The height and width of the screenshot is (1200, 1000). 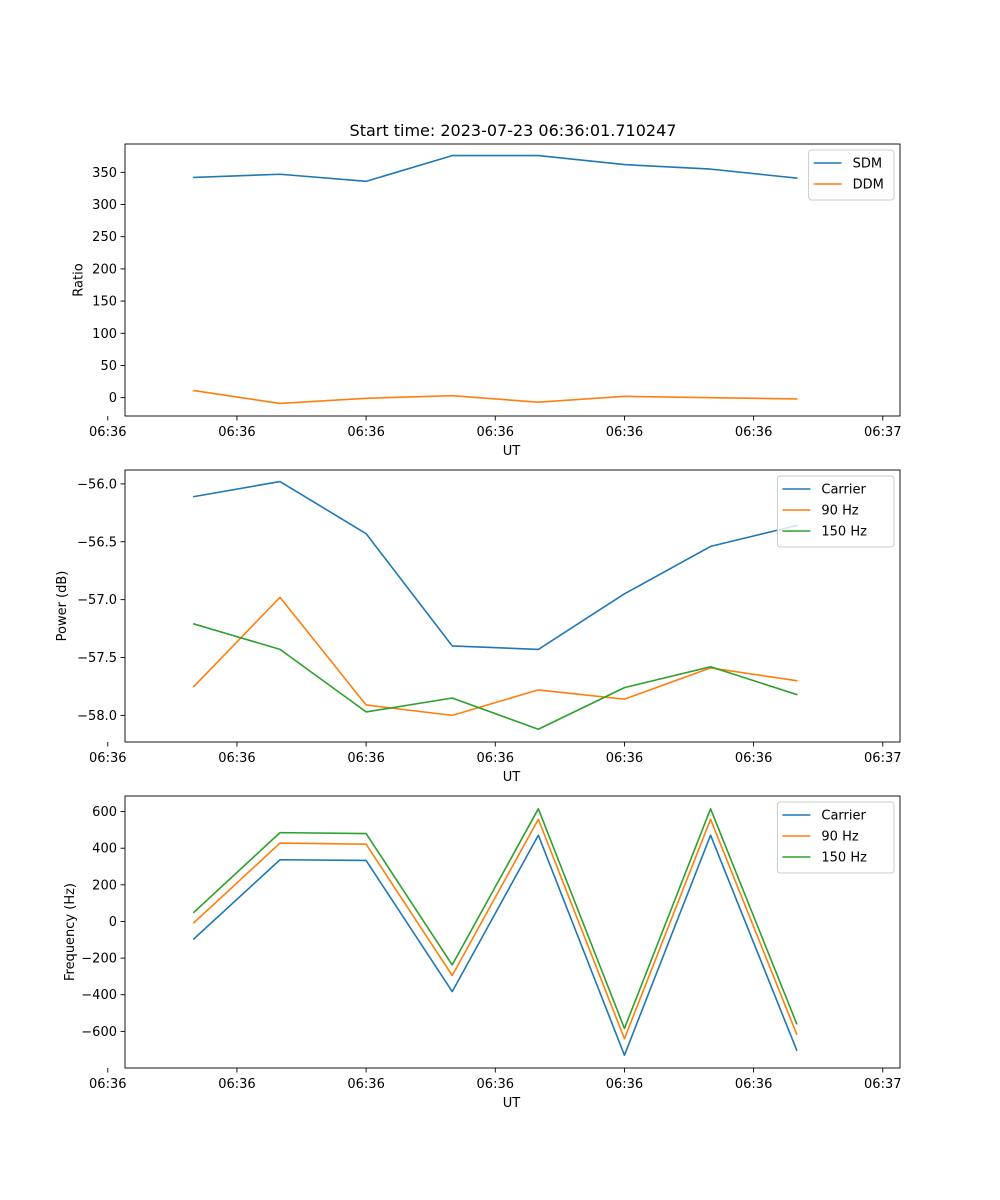 I want to click on ratio-series-sdm-line, so click(x=495, y=168).